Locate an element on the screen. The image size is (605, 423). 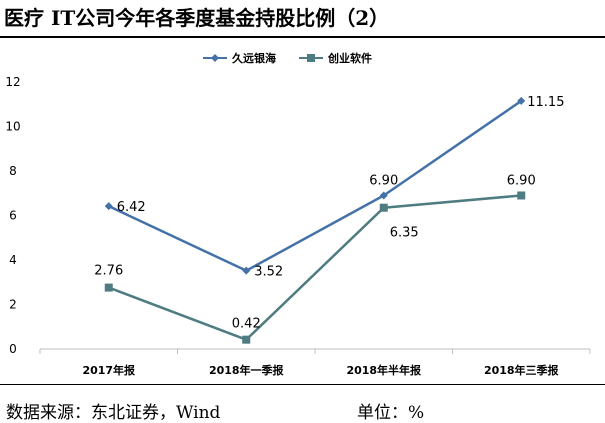
data-label: 6.35 is located at coordinates (404, 233).